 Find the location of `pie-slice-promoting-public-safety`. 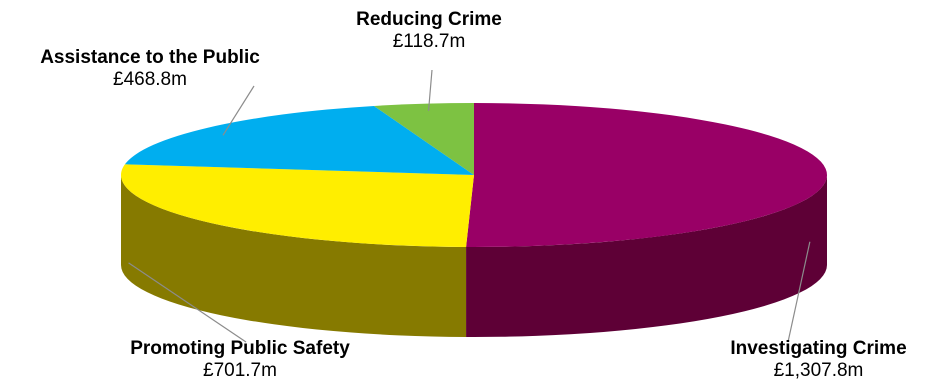

pie-slice-promoting-public-safety is located at coordinates (297, 205).